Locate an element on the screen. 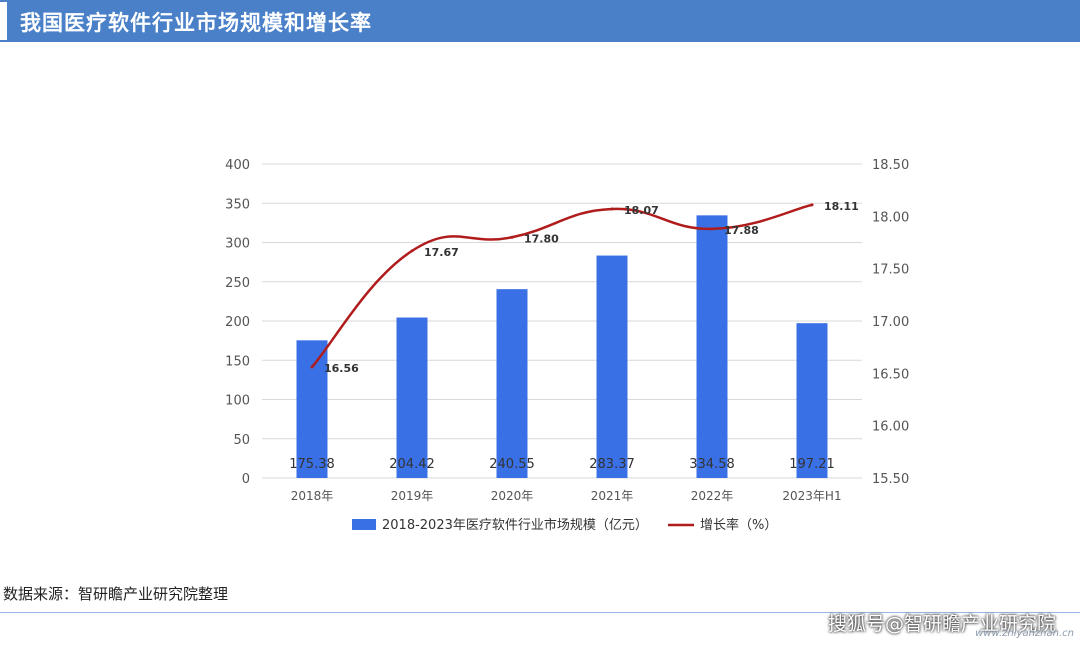  y-right-tick-label: 18.00 is located at coordinates (890, 217).